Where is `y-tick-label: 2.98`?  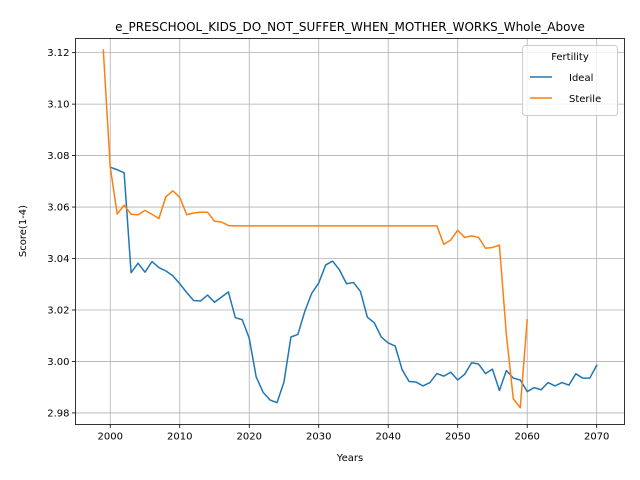 y-tick-label: 2.98 is located at coordinates (58, 413).